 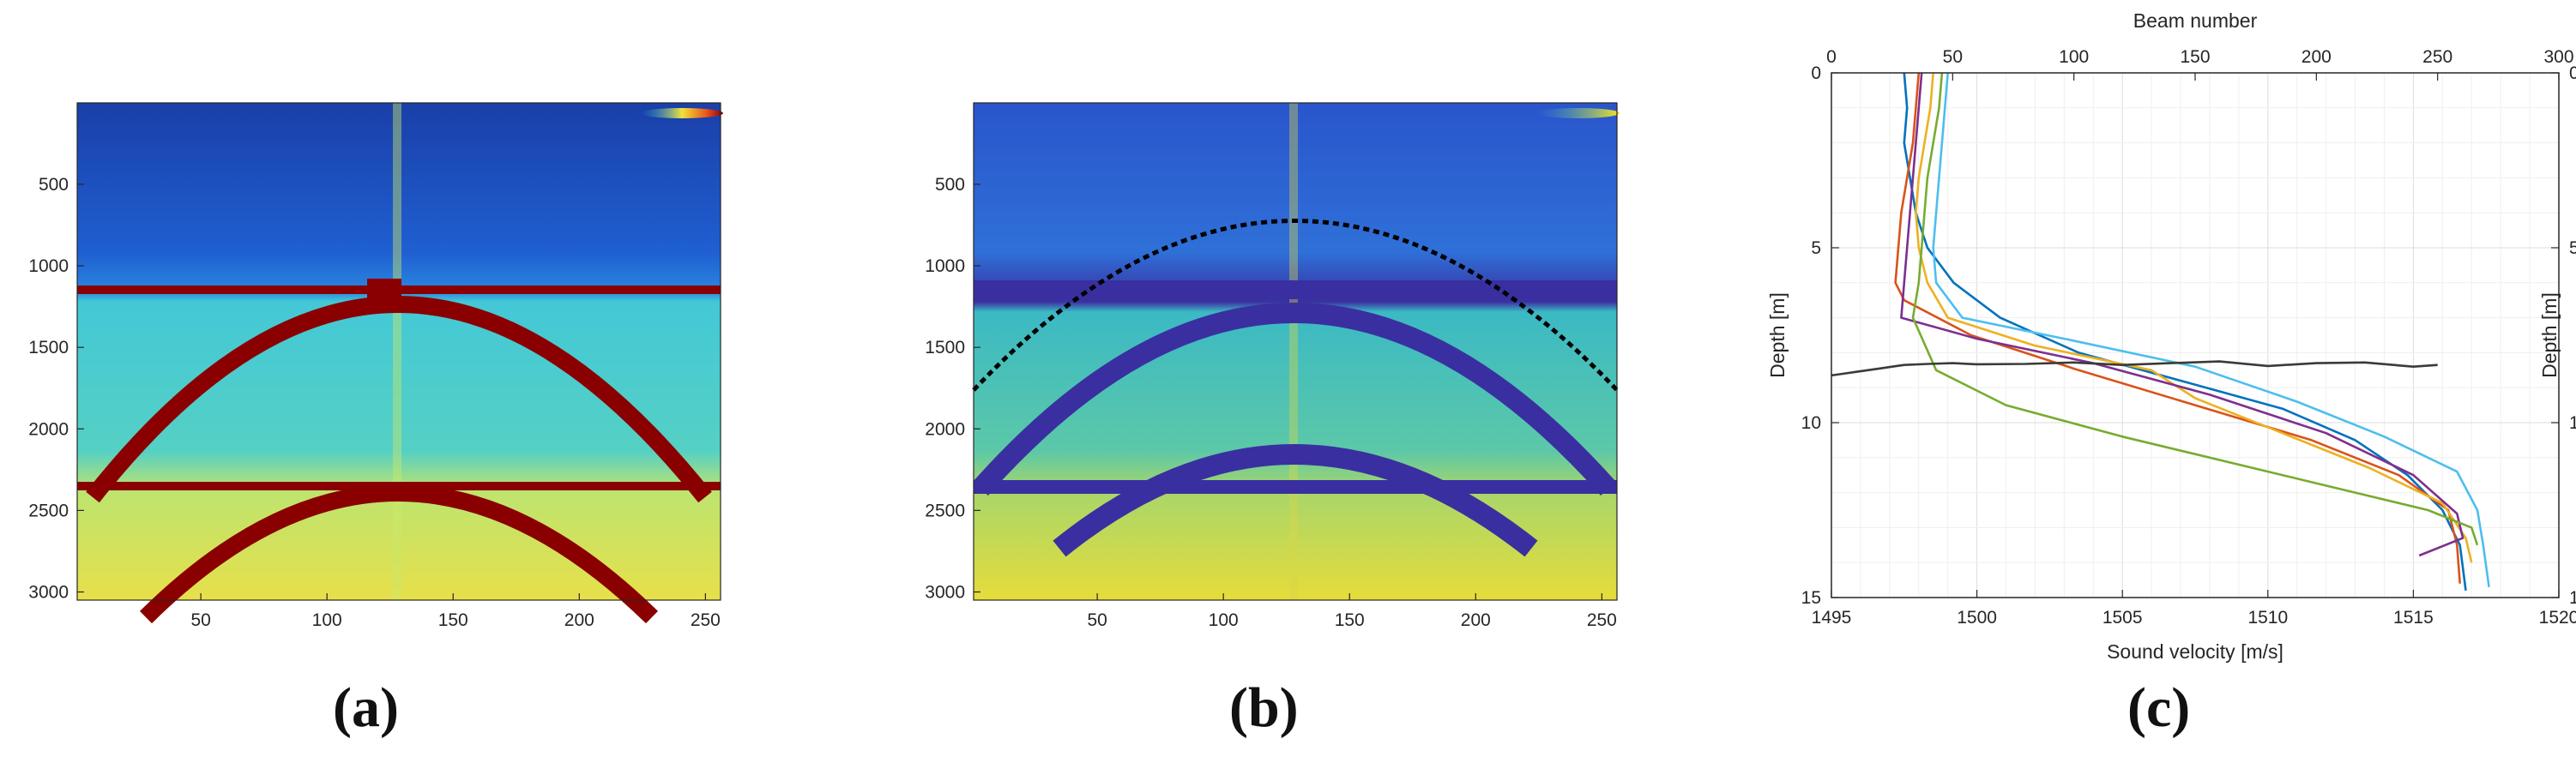 What do you see at coordinates (1977, 618) in the screenshot?
I see `x-tick-label: 1500` at bounding box center [1977, 618].